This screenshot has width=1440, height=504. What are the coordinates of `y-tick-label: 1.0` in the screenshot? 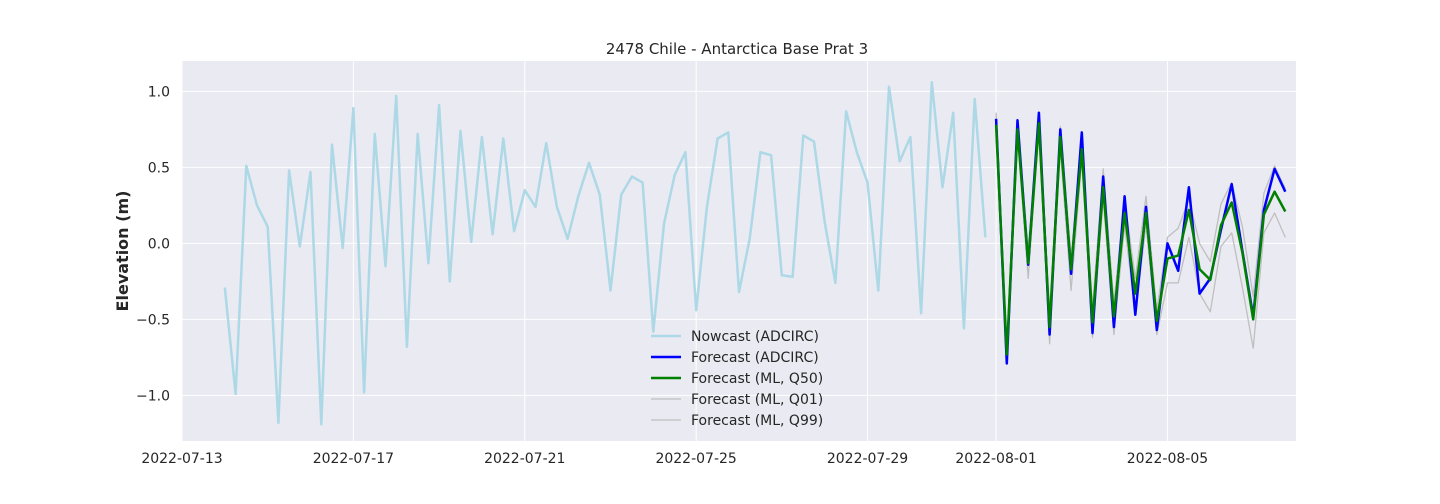 It's located at (159, 92).